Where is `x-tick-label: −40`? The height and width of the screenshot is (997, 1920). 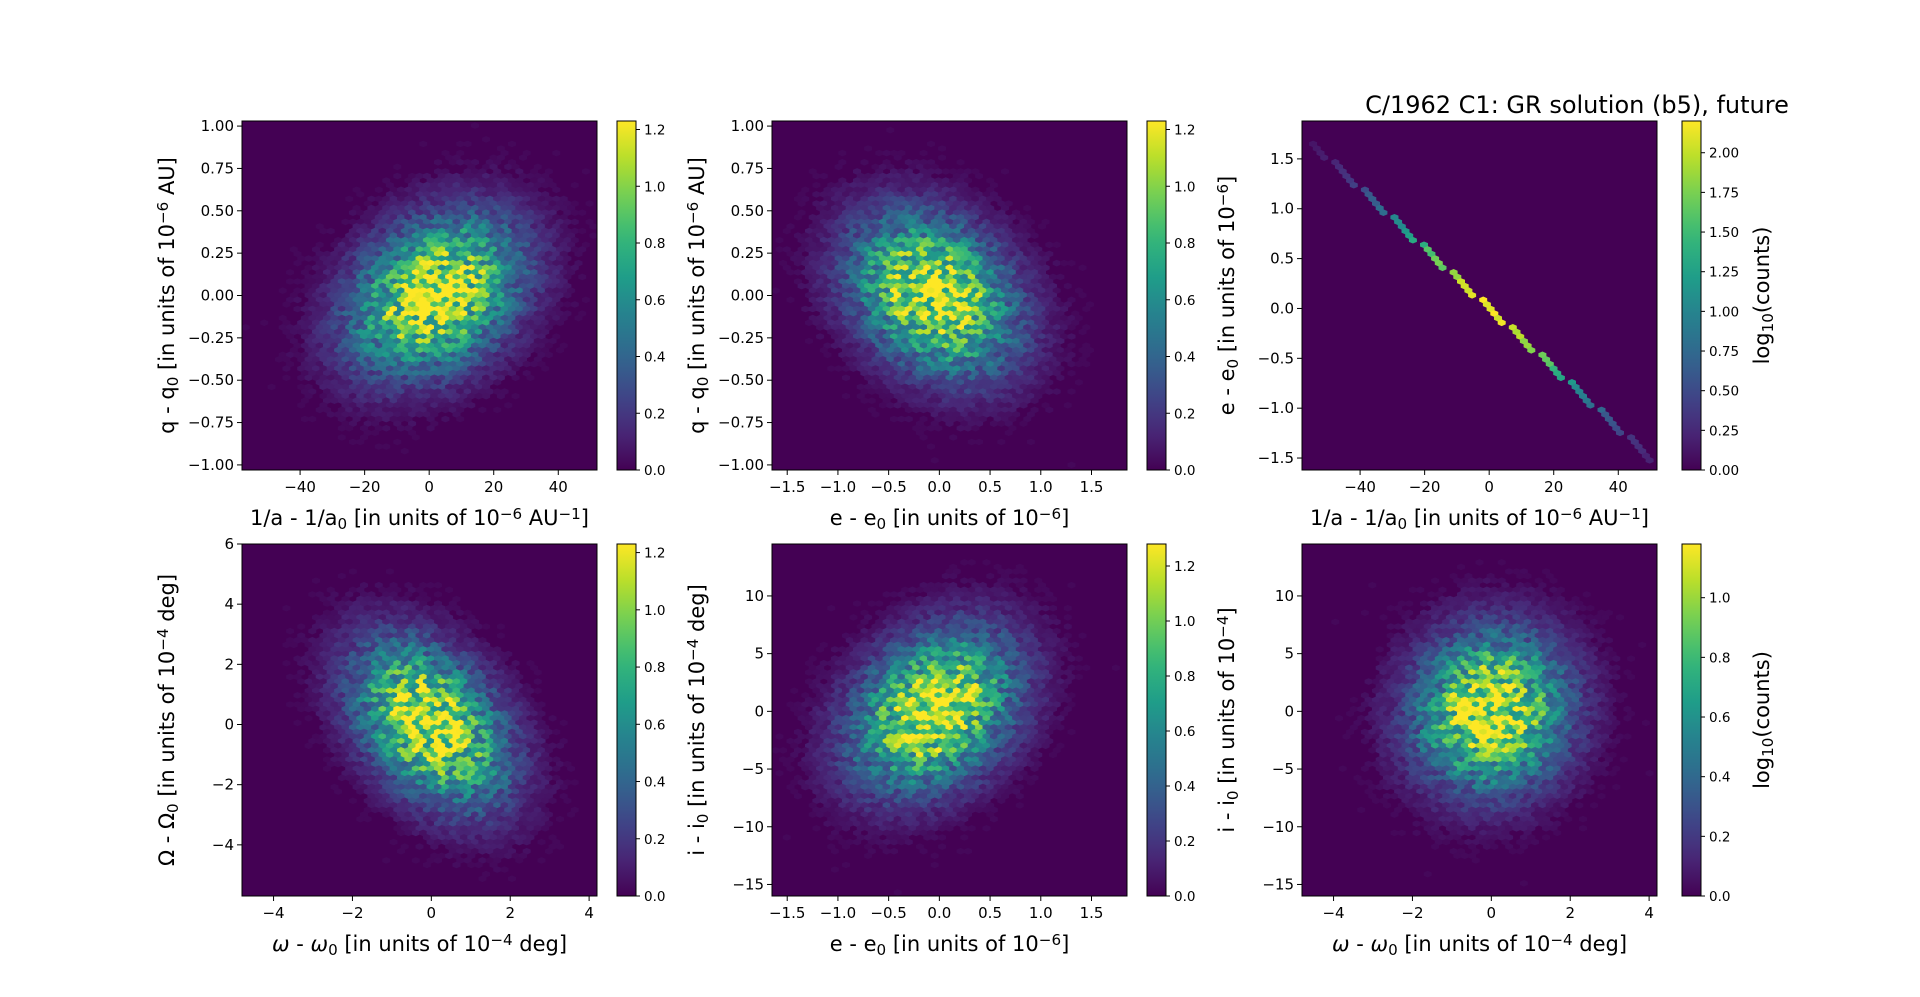 x-tick-label: −40 is located at coordinates (300, 487).